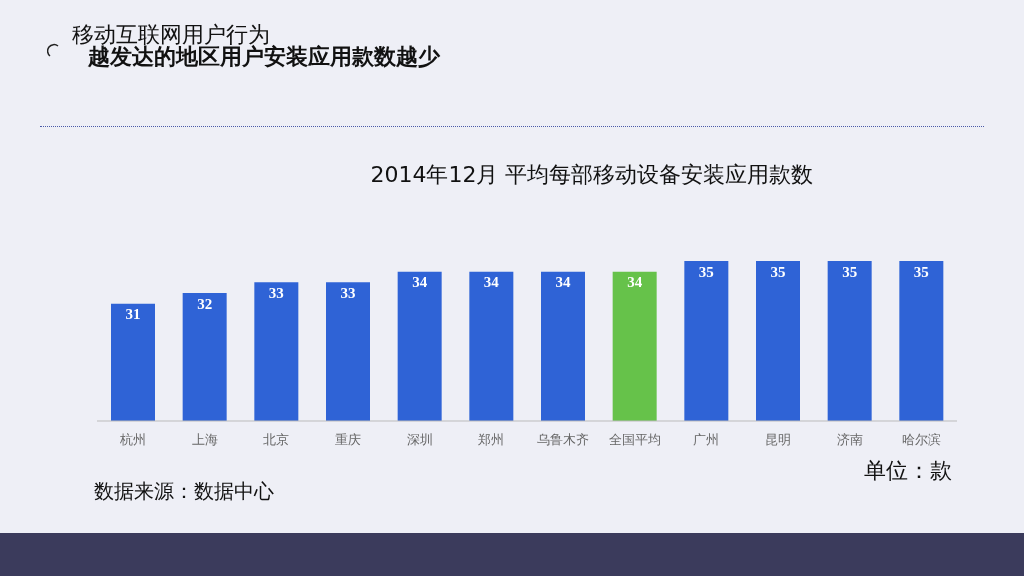 The height and width of the screenshot is (576, 1024). Describe the element at coordinates (777, 440) in the screenshot. I see `x-tick-label: 昆明` at that location.